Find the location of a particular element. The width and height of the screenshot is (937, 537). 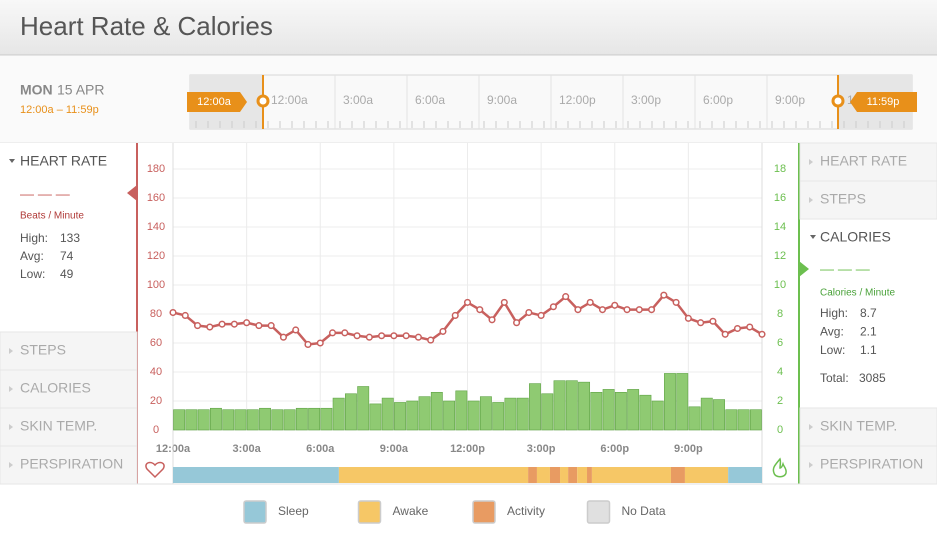

panel-row-label: STEPS is located at coordinates (843, 199).